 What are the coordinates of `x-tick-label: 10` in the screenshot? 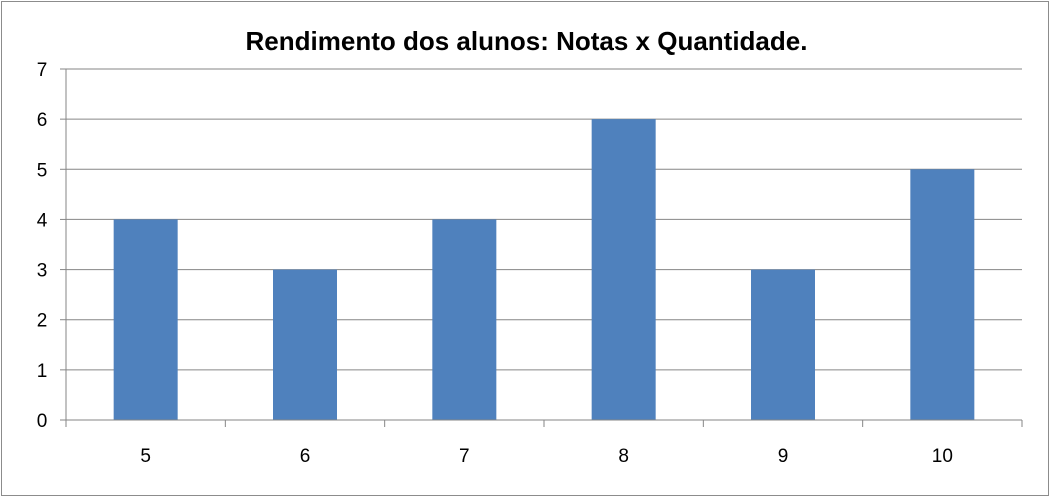 It's located at (942, 456).